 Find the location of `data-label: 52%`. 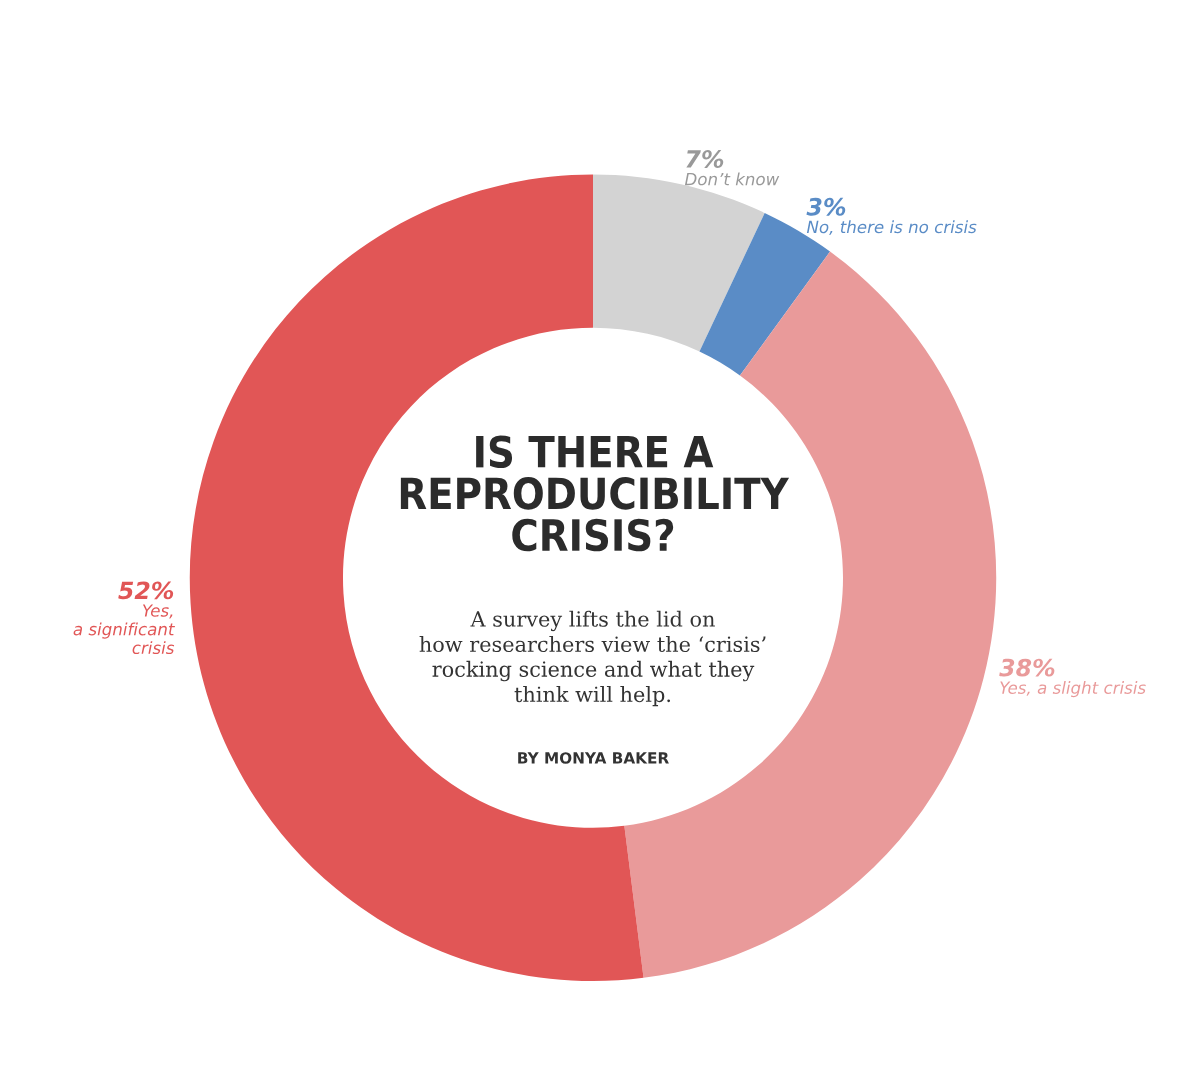

data-label: 52% is located at coordinates (146, 590).